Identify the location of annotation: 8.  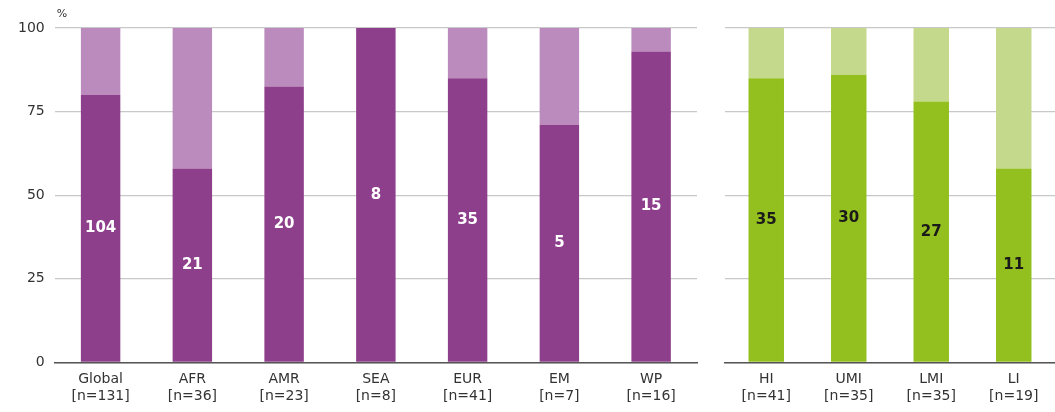
(376, 193).